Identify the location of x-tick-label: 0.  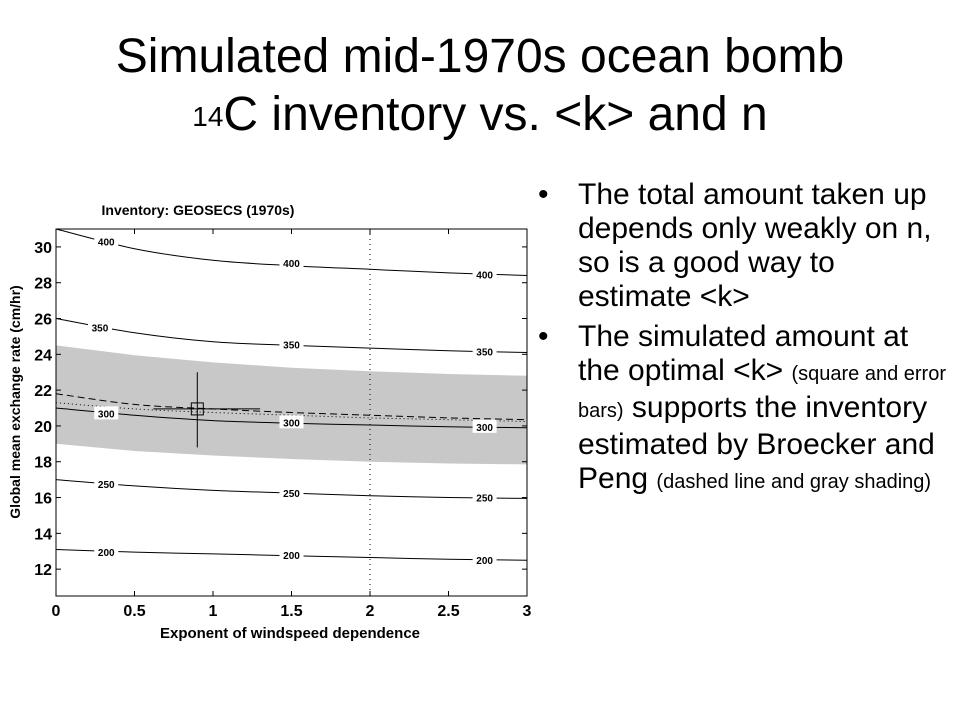
(56, 611).